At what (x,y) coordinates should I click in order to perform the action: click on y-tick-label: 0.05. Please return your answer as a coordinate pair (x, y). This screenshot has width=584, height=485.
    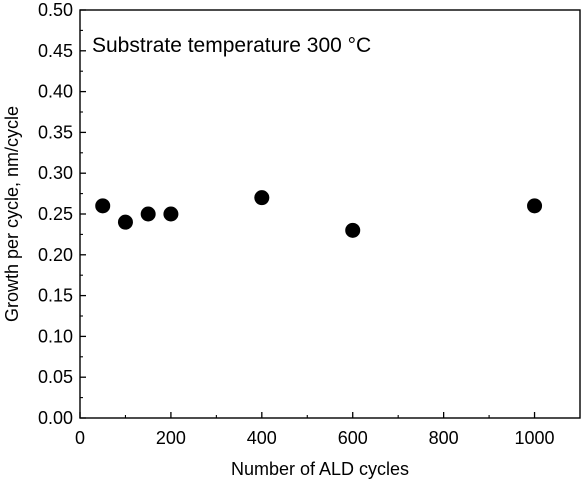
    Looking at the image, I should click on (55, 377).